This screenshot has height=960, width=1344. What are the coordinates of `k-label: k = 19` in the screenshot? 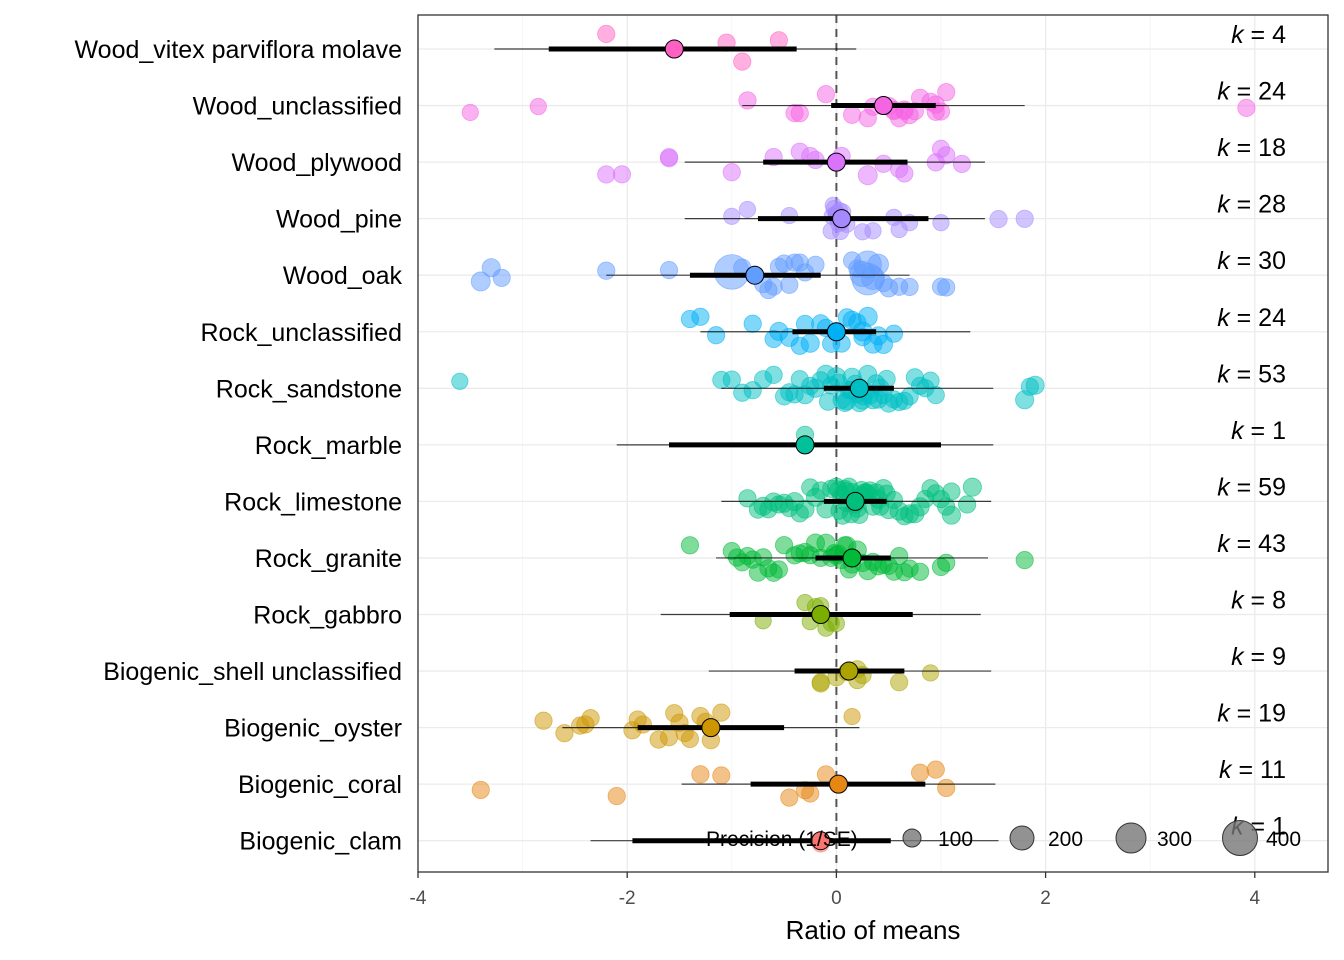 It's located at (1251, 714).